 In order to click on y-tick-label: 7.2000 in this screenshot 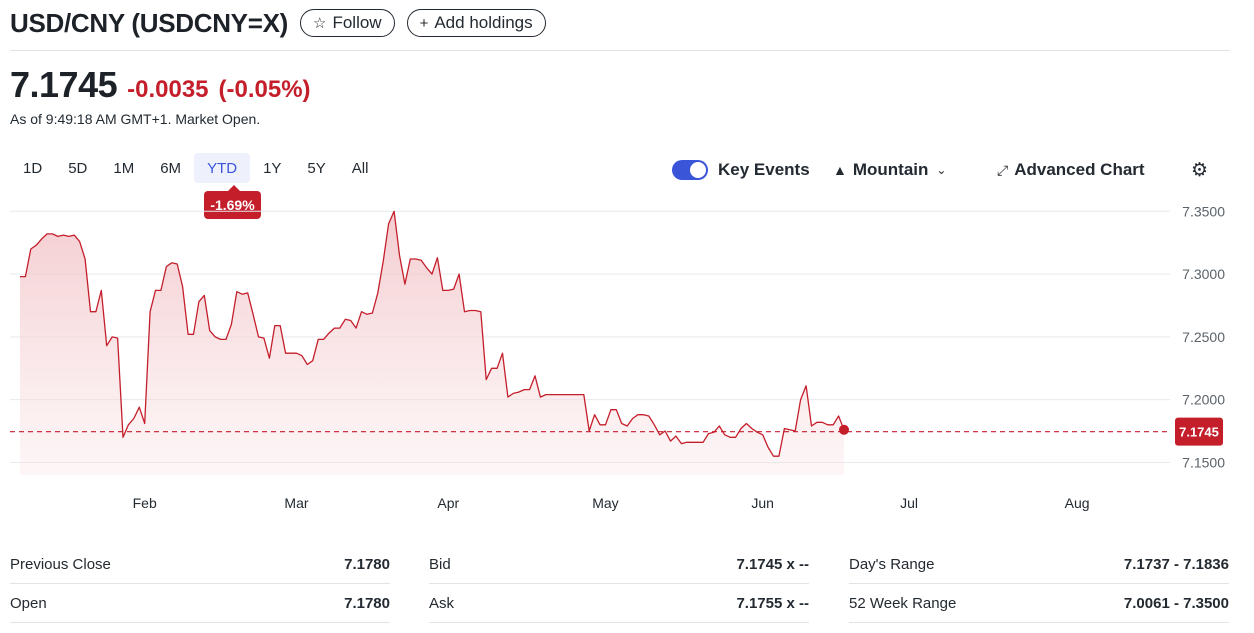, I will do `click(1203, 400)`.